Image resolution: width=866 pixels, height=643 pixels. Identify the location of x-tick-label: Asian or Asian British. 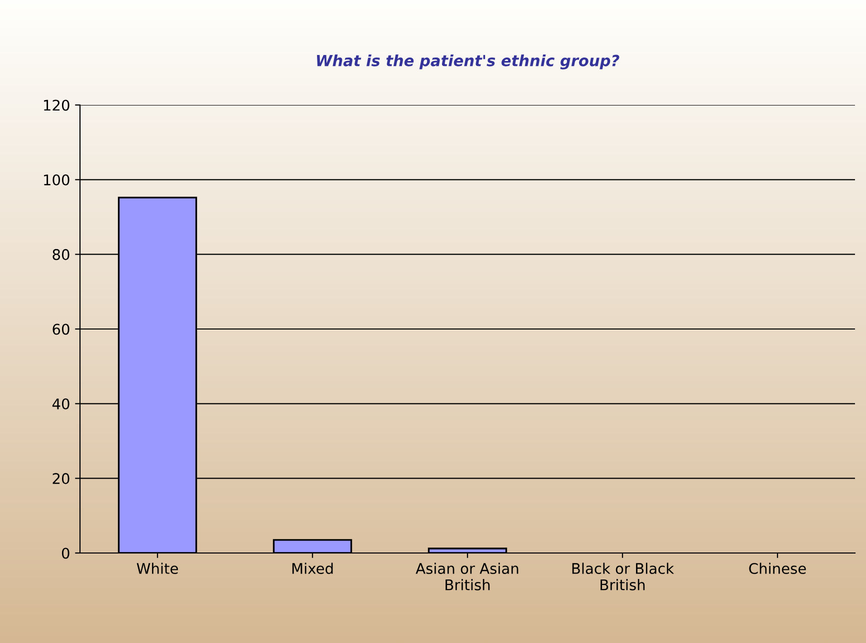
(467, 576).